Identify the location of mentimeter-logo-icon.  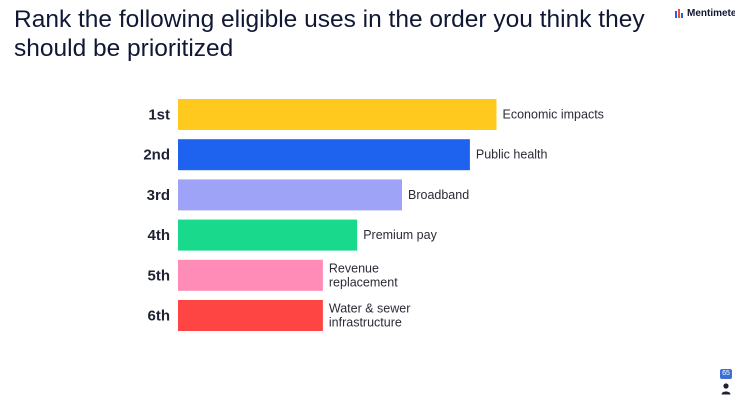
(679, 13).